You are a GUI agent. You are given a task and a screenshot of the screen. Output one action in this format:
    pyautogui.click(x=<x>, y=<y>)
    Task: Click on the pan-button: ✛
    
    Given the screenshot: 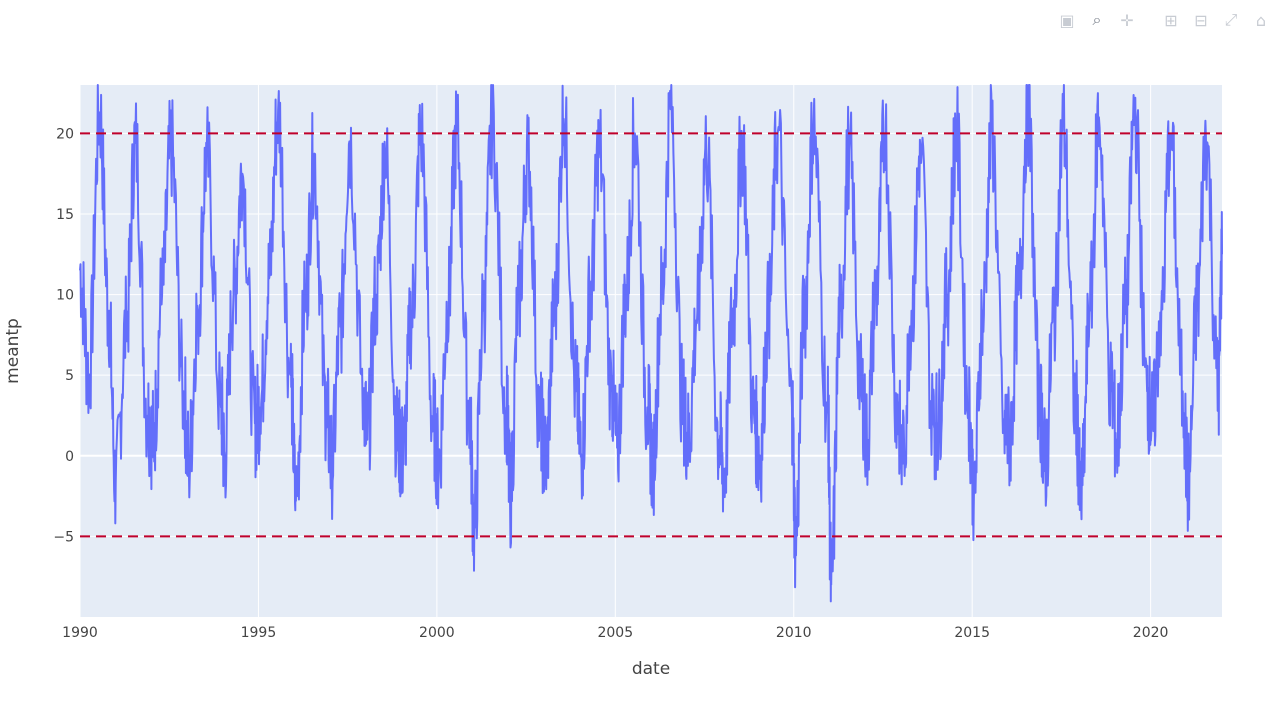 What is the action you would take?
    pyautogui.click(x=1127, y=20)
    